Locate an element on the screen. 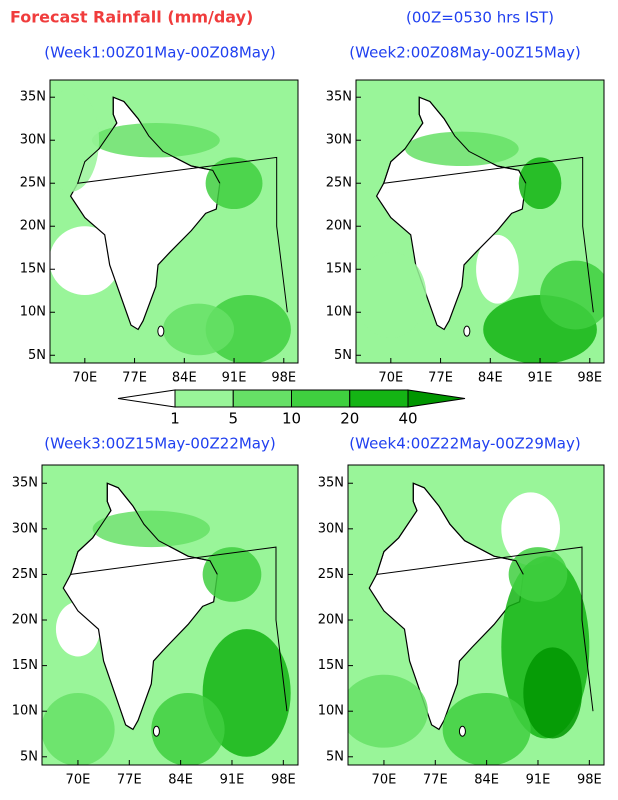  panel-title: (Week4:00Z22May-00Z29May) is located at coordinates (464, 444).